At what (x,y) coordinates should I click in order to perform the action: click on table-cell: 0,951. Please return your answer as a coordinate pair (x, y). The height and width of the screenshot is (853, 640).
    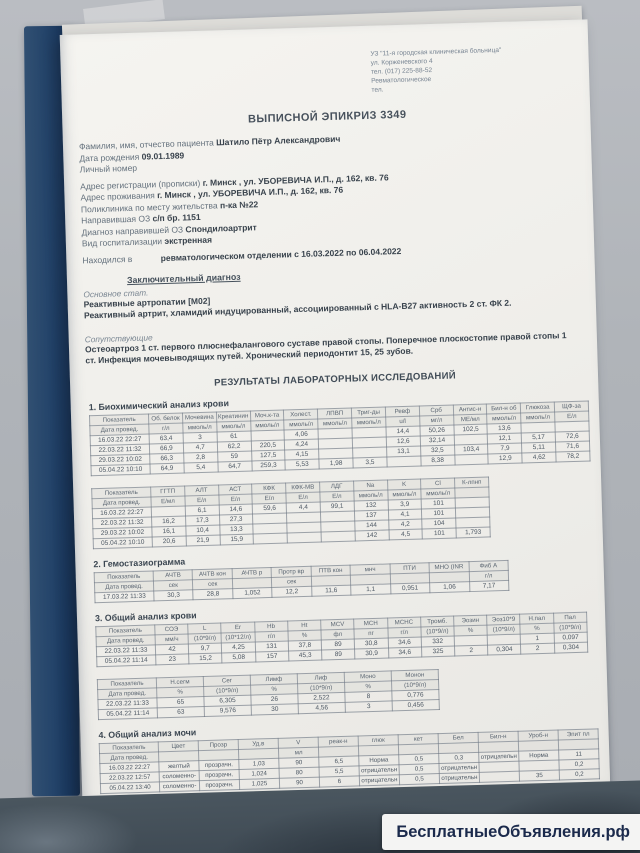
    Looking at the image, I should click on (410, 588).